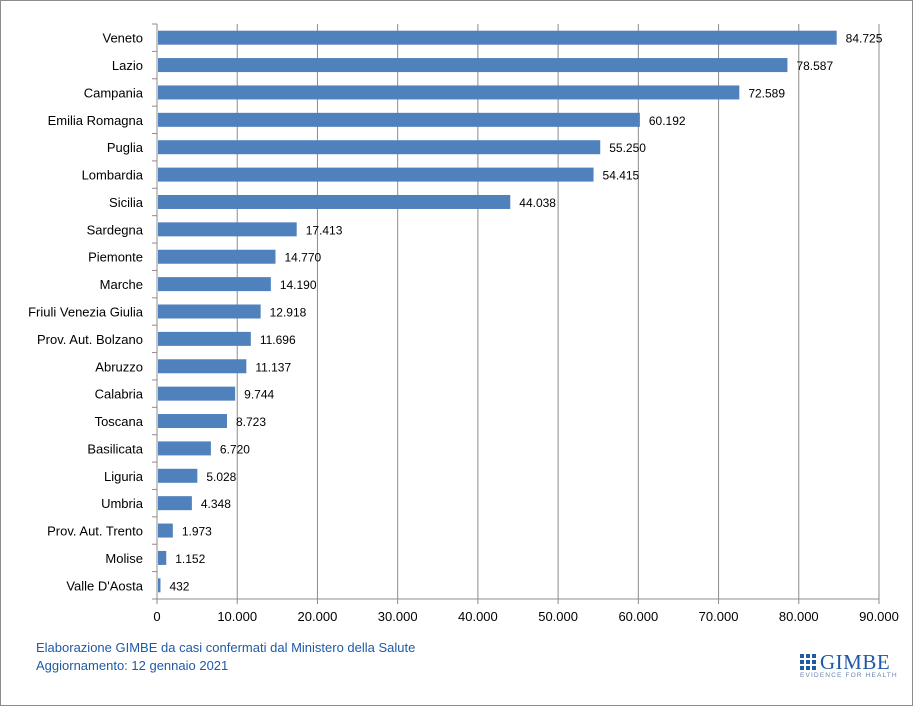 Image resolution: width=913 pixels, height=706 pixels. I want to click on category-label: Puglia, so click(125, 147).